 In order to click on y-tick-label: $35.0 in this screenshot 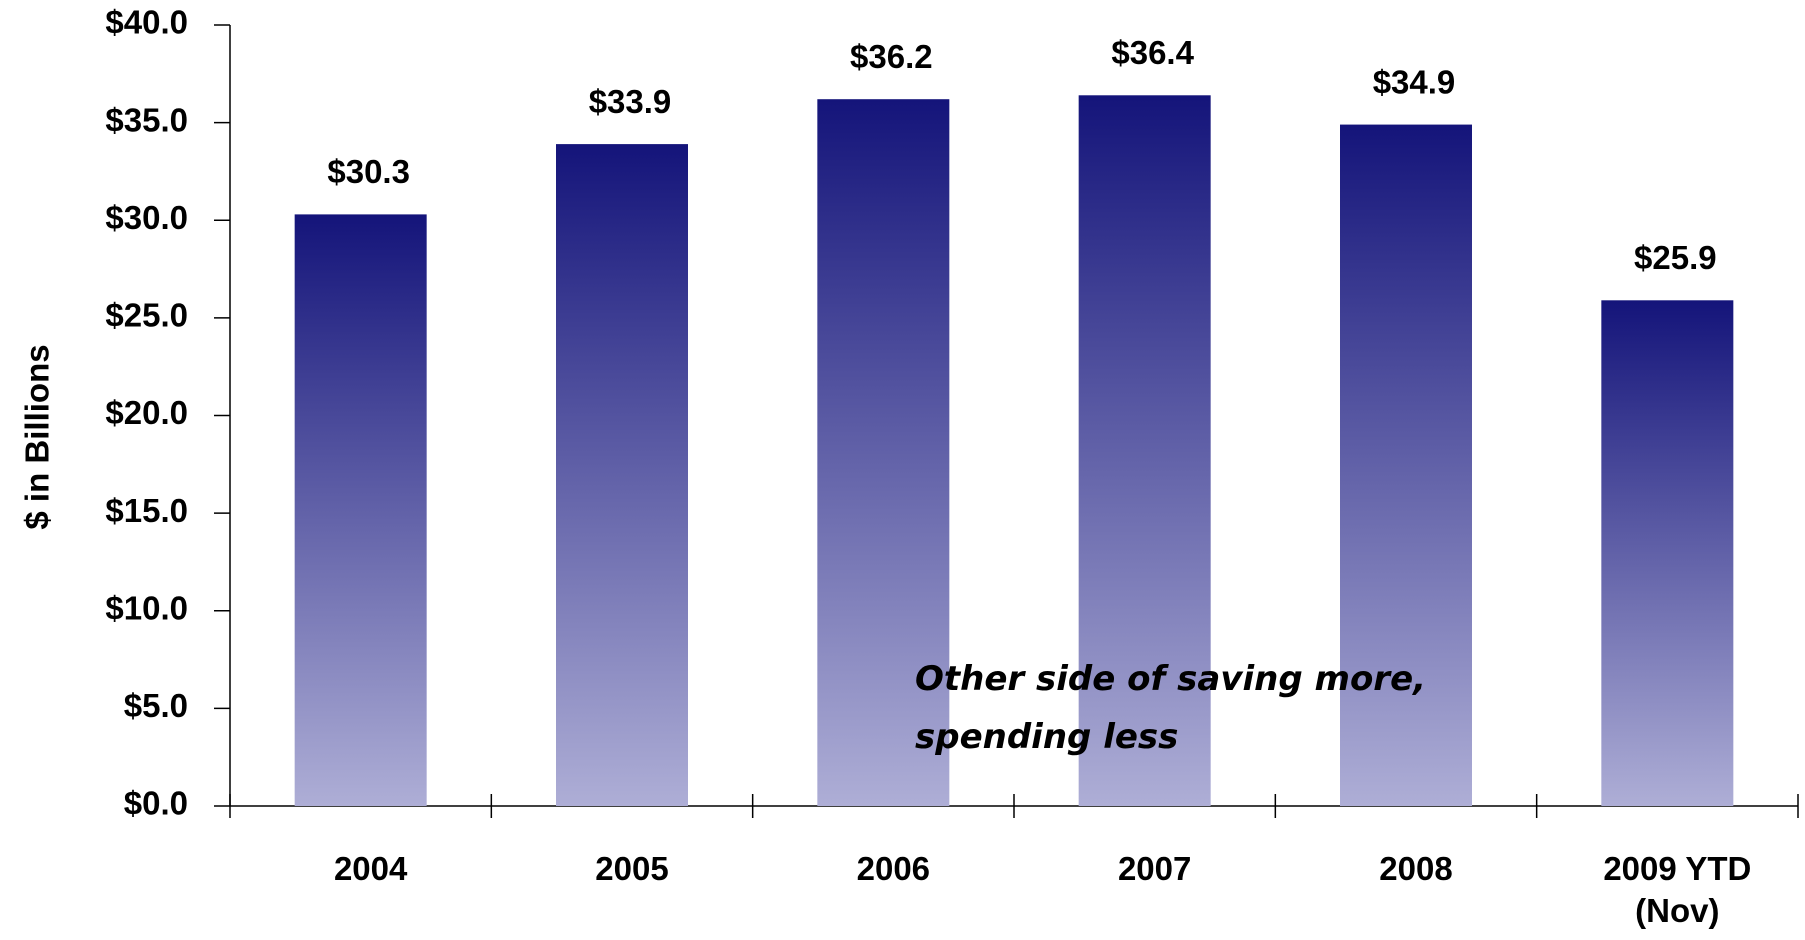, I will do `click(146, 119)`.